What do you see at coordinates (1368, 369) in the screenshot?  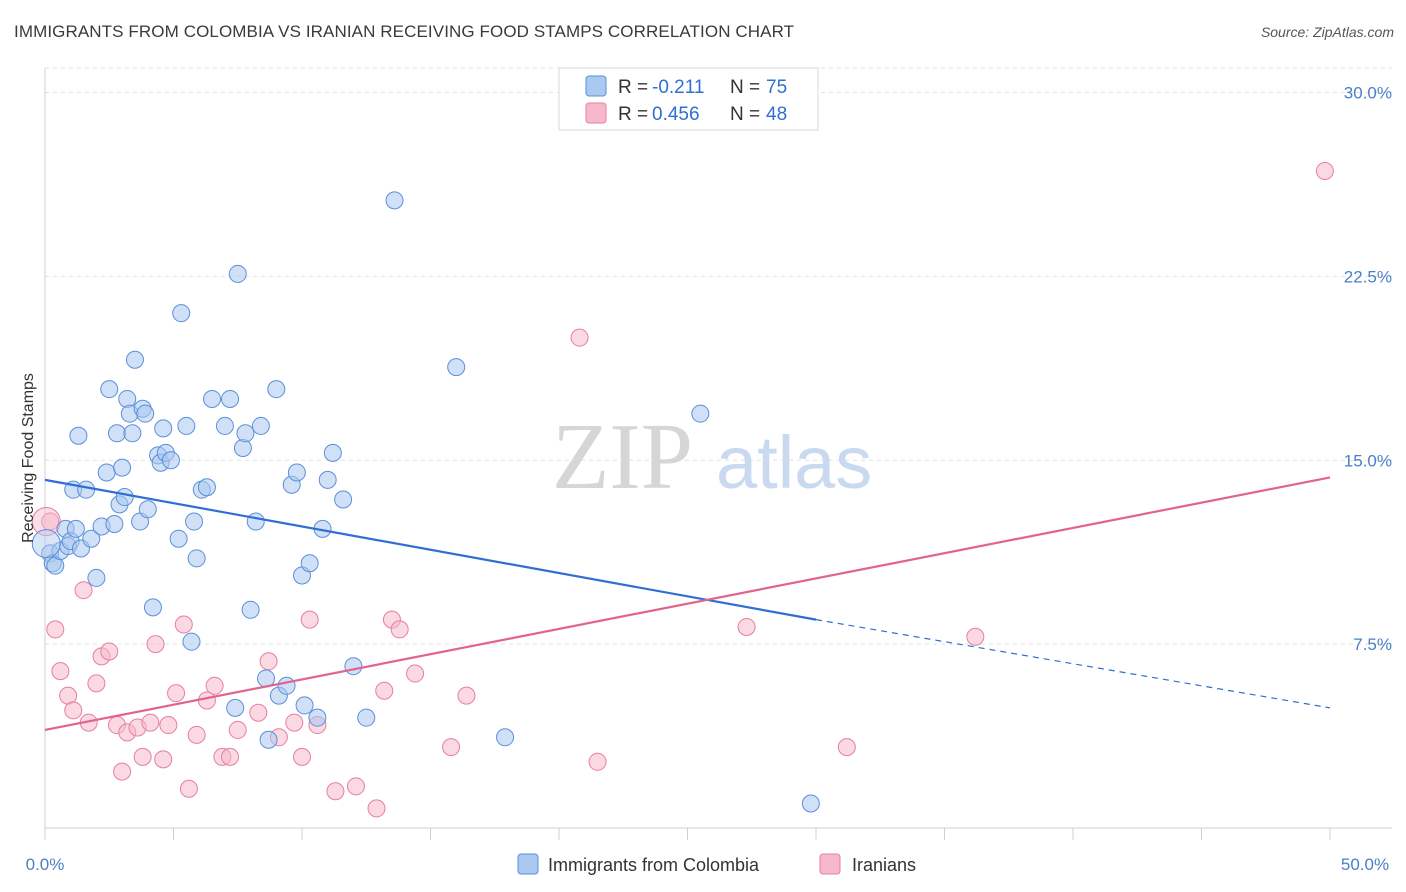 I see `y-tick-labels: 7.5% 15.0% 22.5% 30.0%` at bounding box center [1368, 369].